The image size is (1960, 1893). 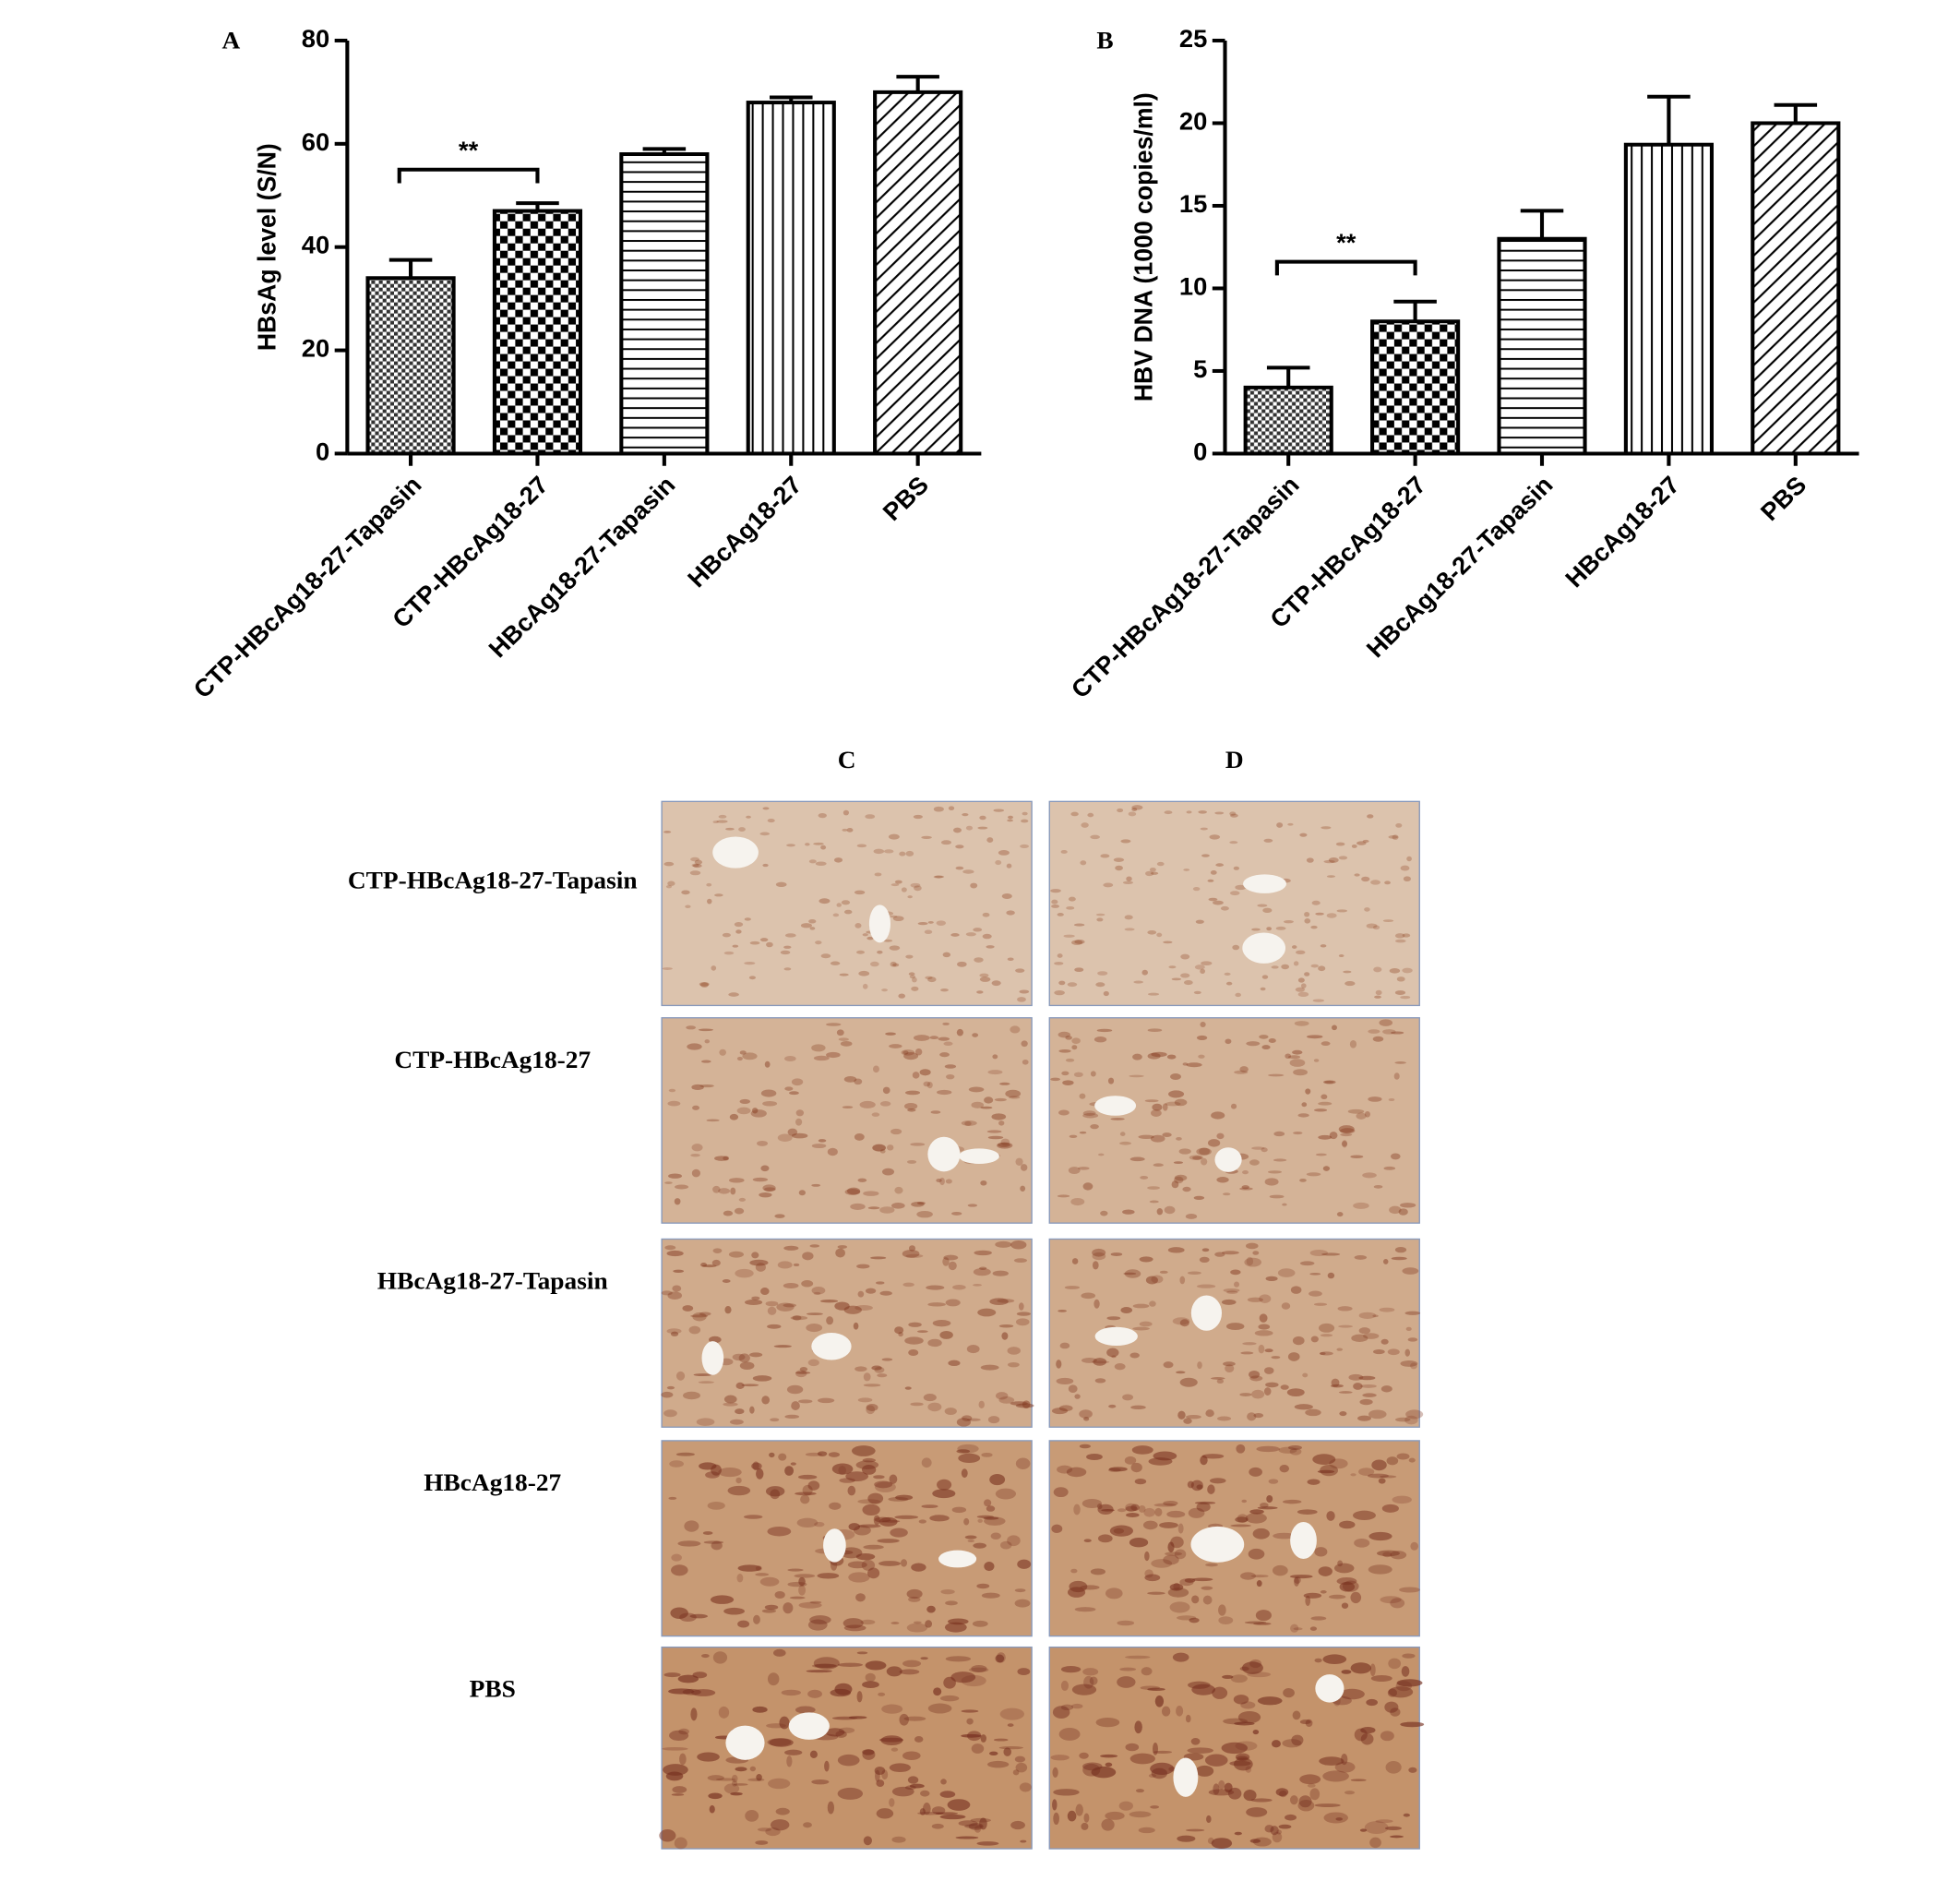 I want to click on column-label: C, so click(x=847, y=759).